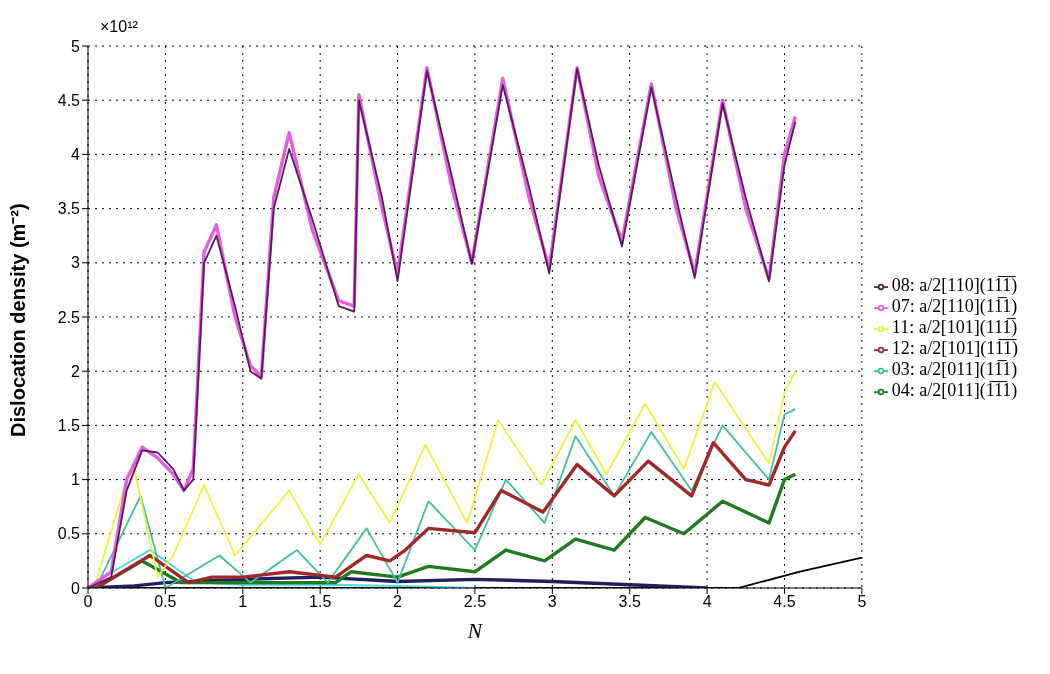 The image size is (1050, 674). What do you see at coordinates (76, 588) in the screenshot?
I see `y-tick-label: 0` at bounding box center [76, 588].